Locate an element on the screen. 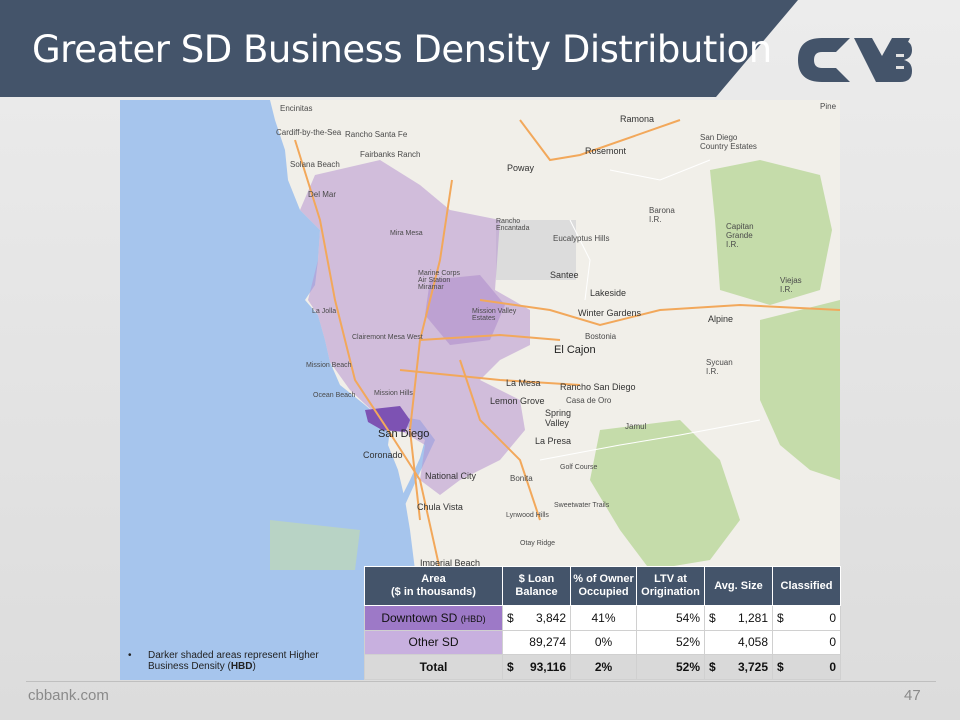 The image size is (960, 720). place-label: Viejas I.R. is located at coordinates (791, 285).